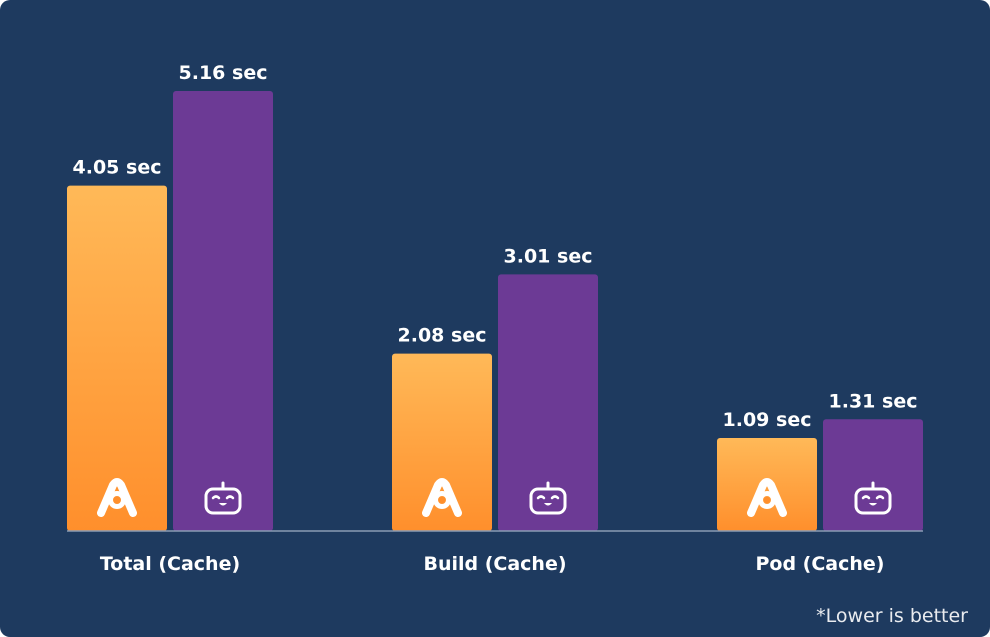 This screenshot has width=990, height=637. What do you see at coordinates (170, 564) in the screenshot?
I see `category-label: Total (Cache)` at bounding box center [170, 564].